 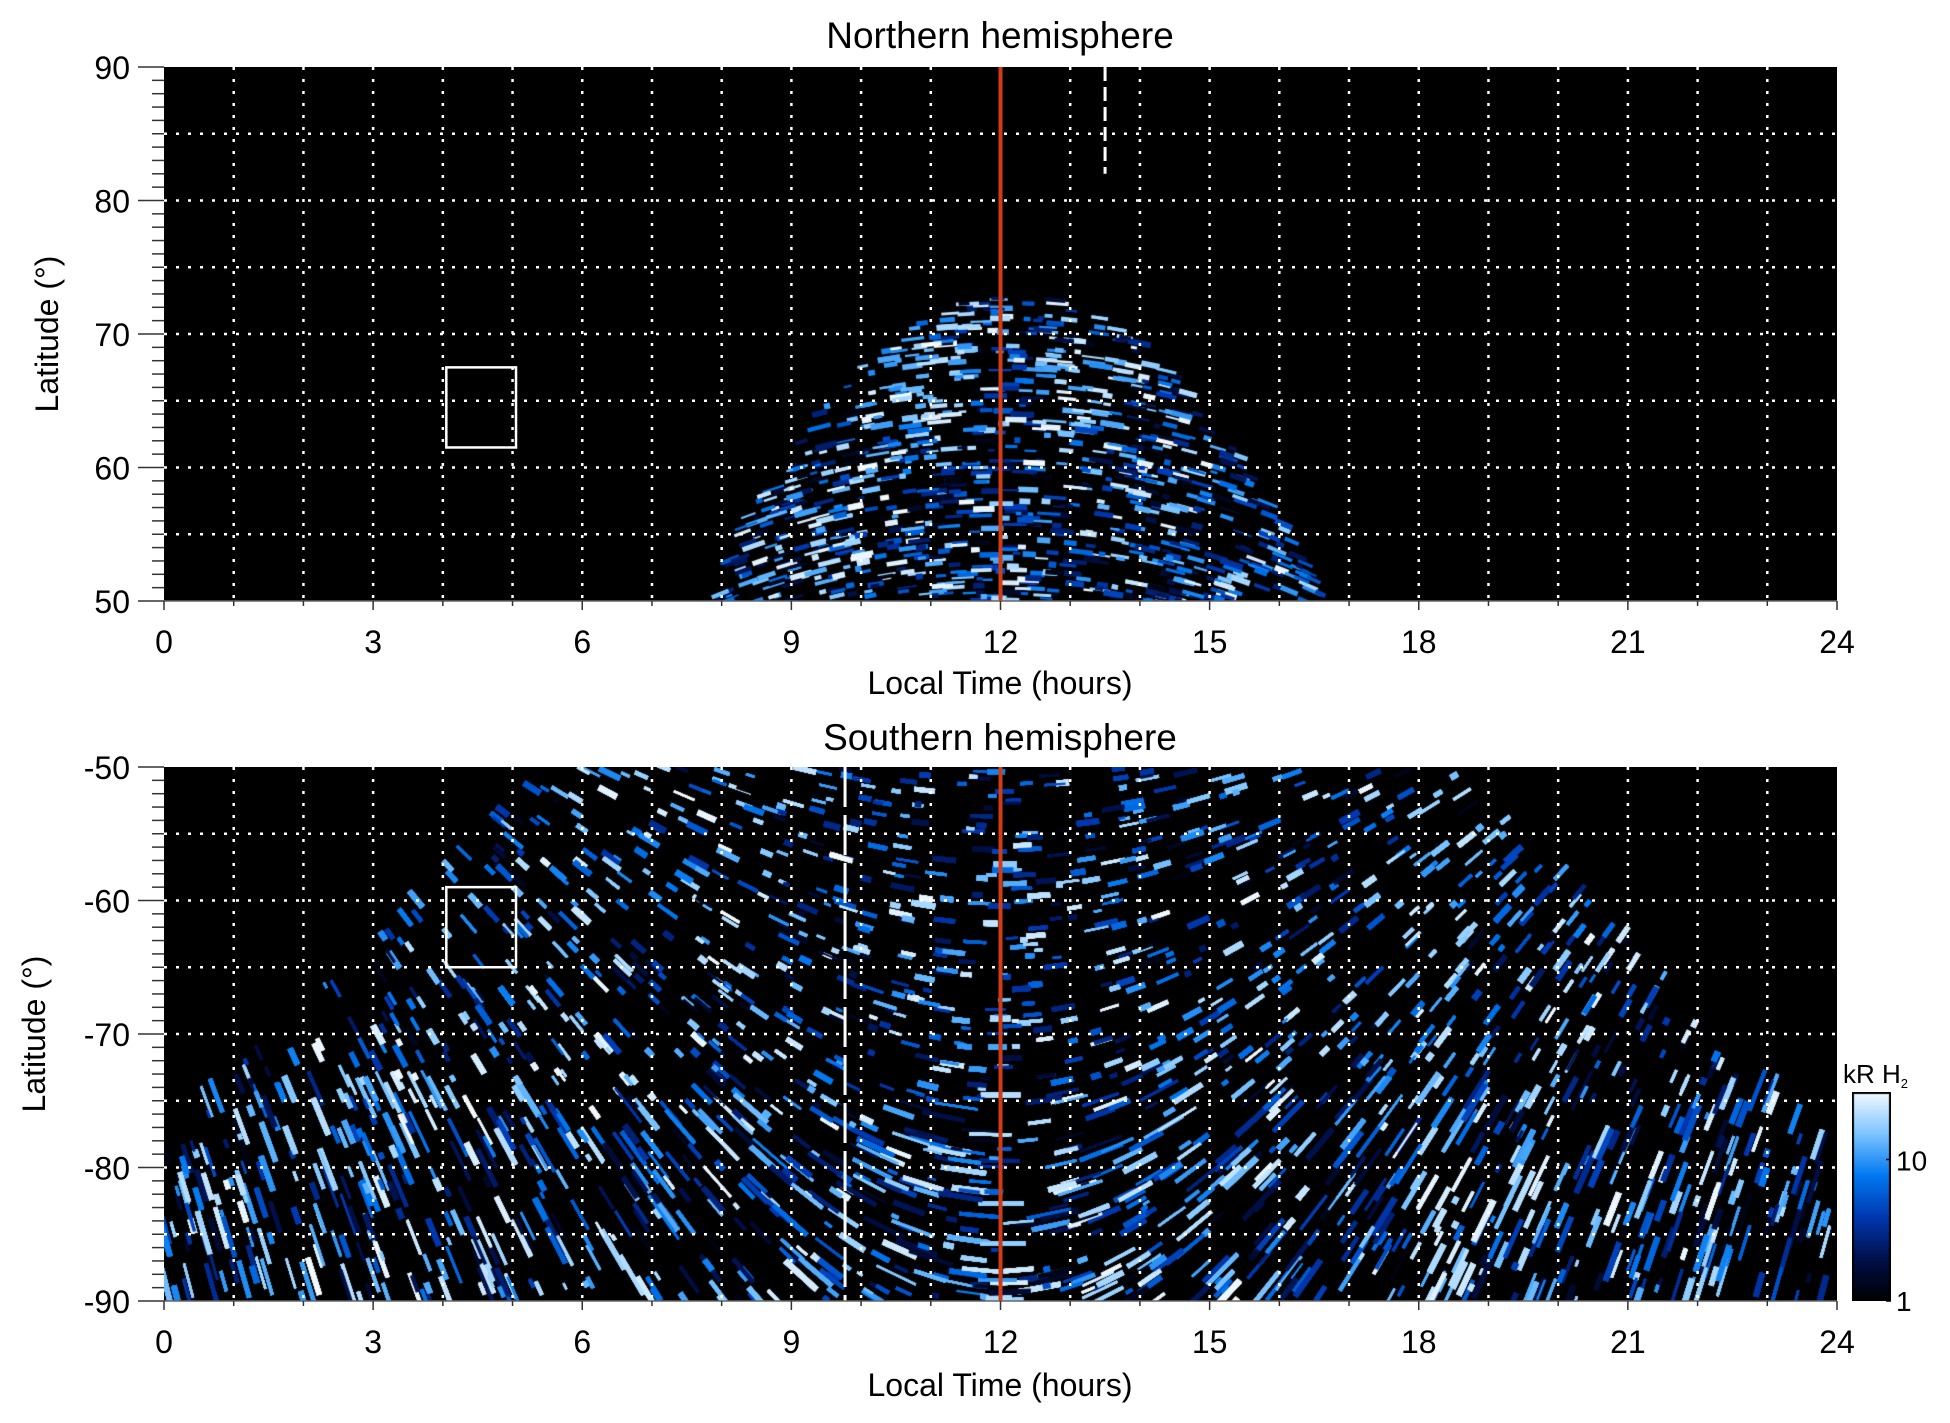 What do you see at coordinates (107, 768) in the screenshot?
I see `y-tick-label: -50` at bounding box center [107, 768].